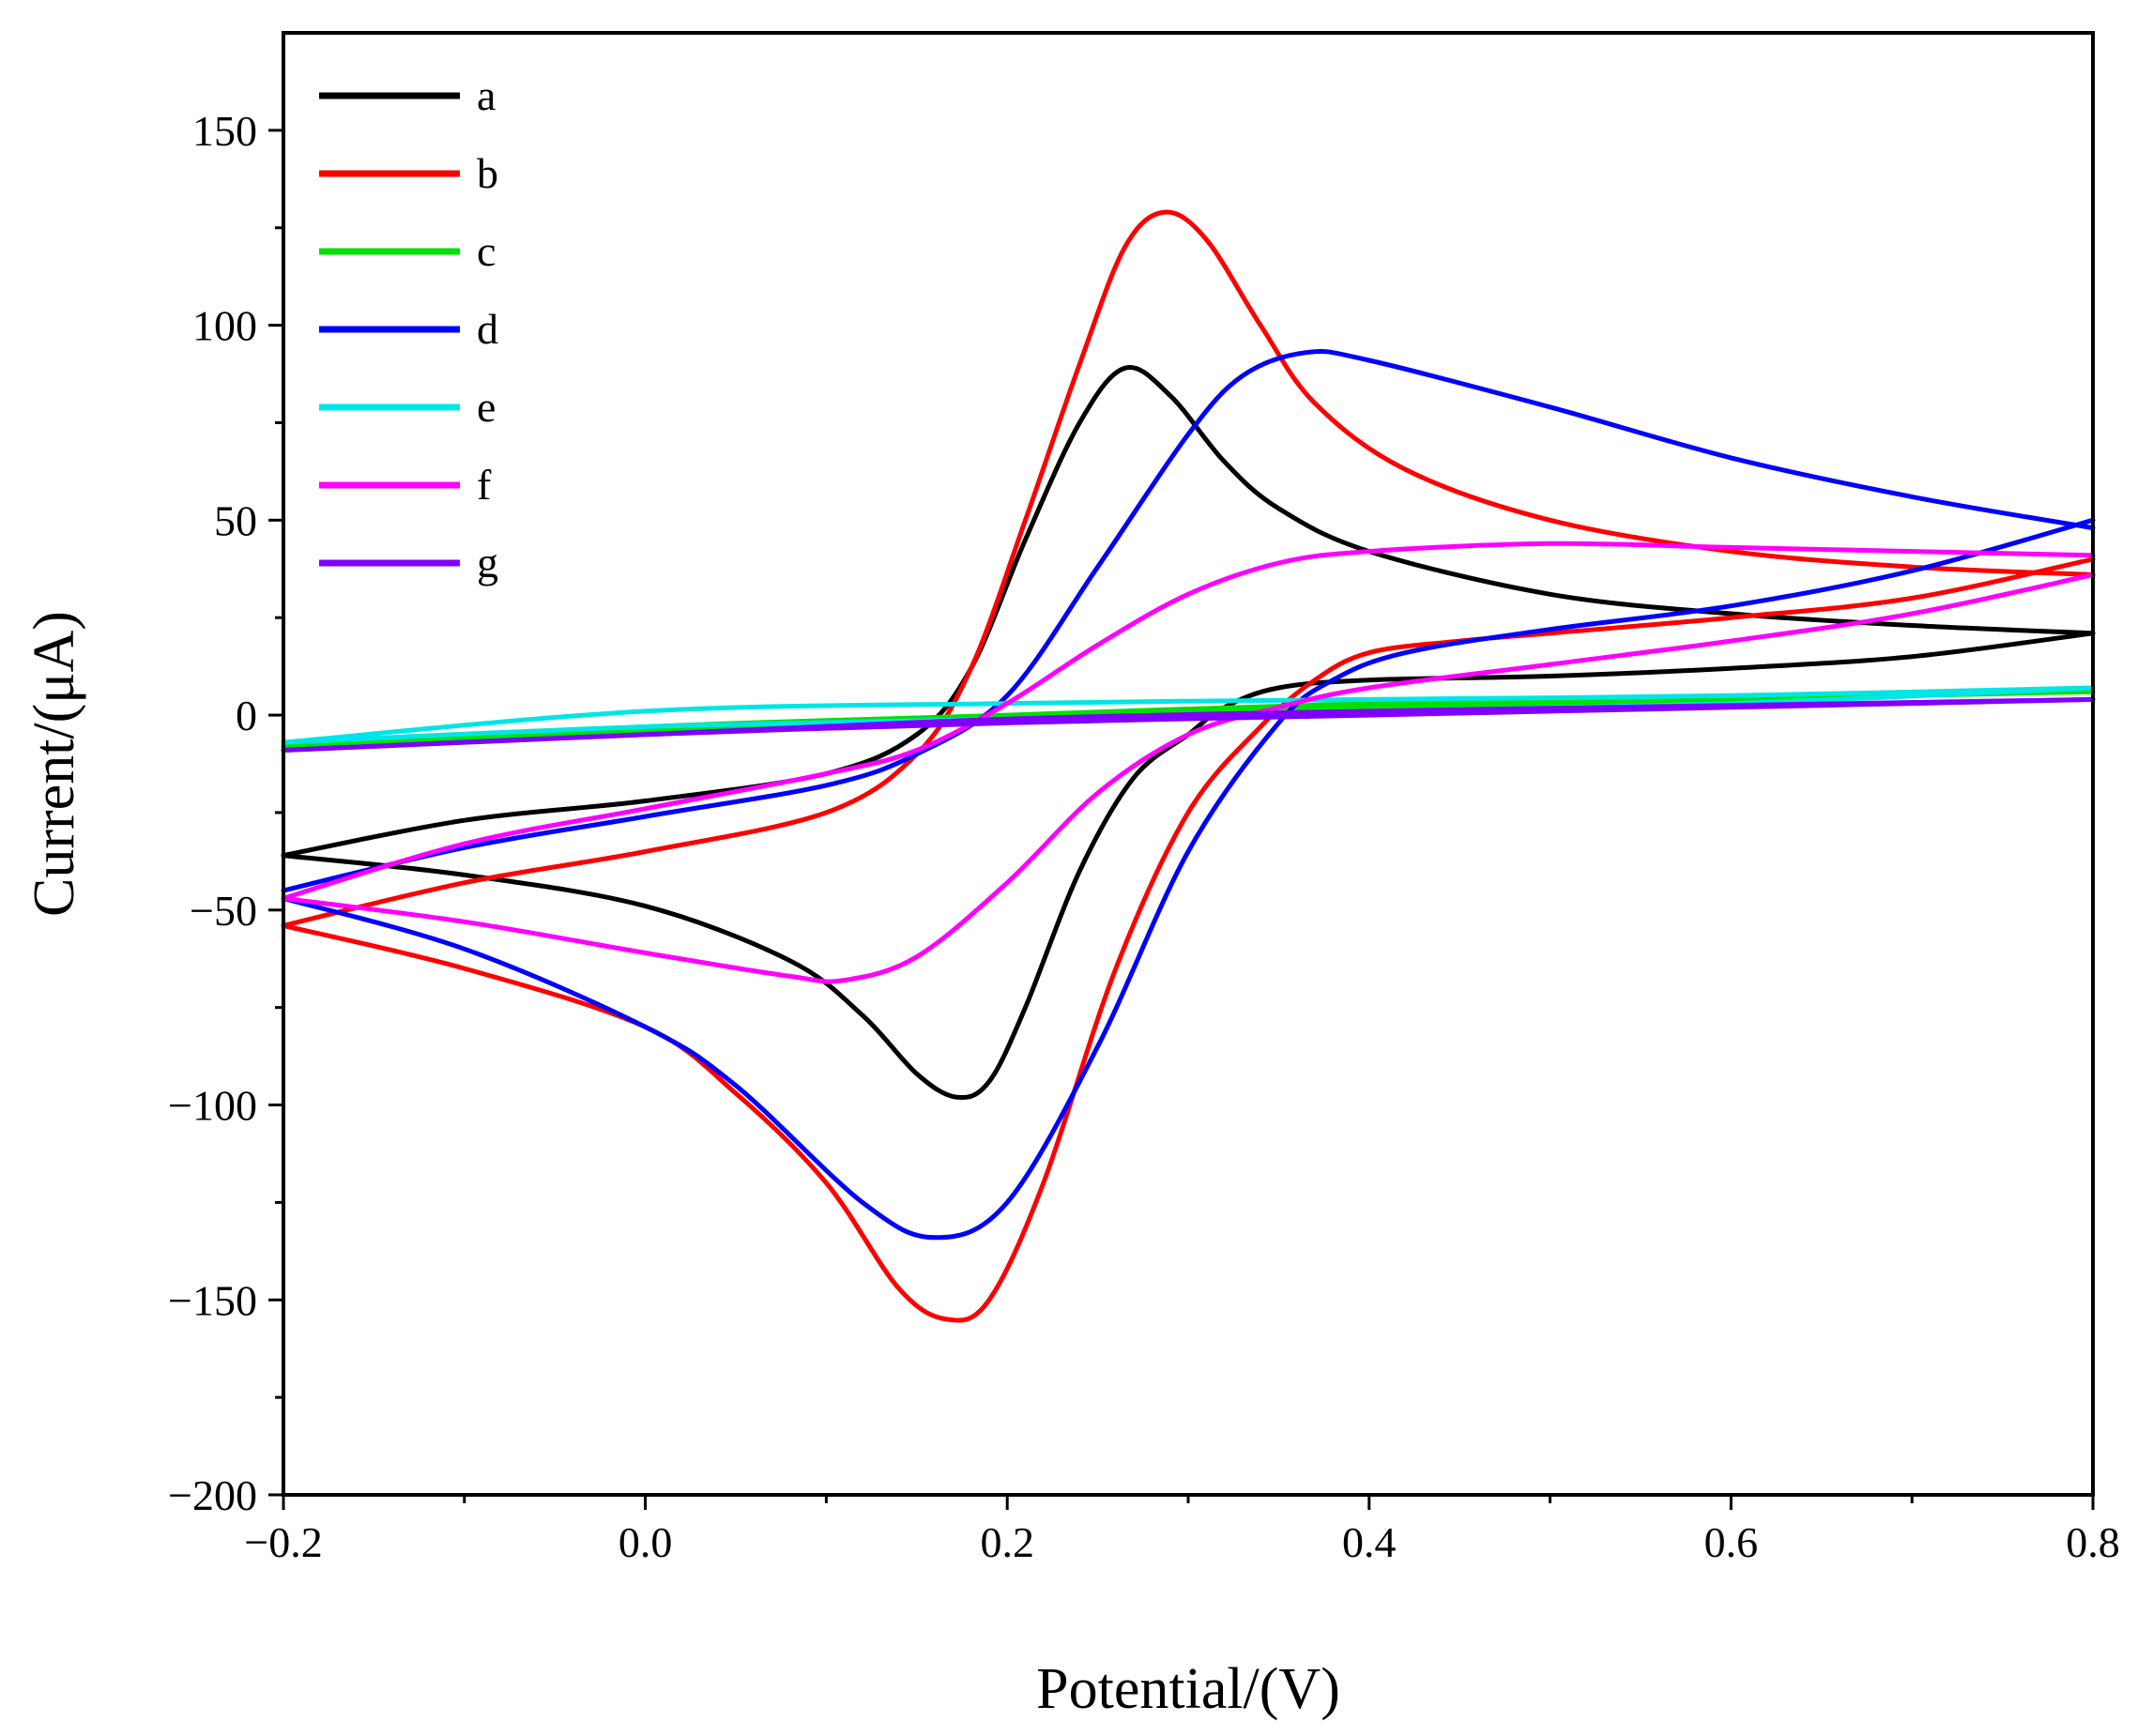 The width and height of the screenshot is (2153, 1736). What do you see at coordinates (224, 326) in the screenshot?
I see `y-tick-label: 100` at bounding box center [224, 326].